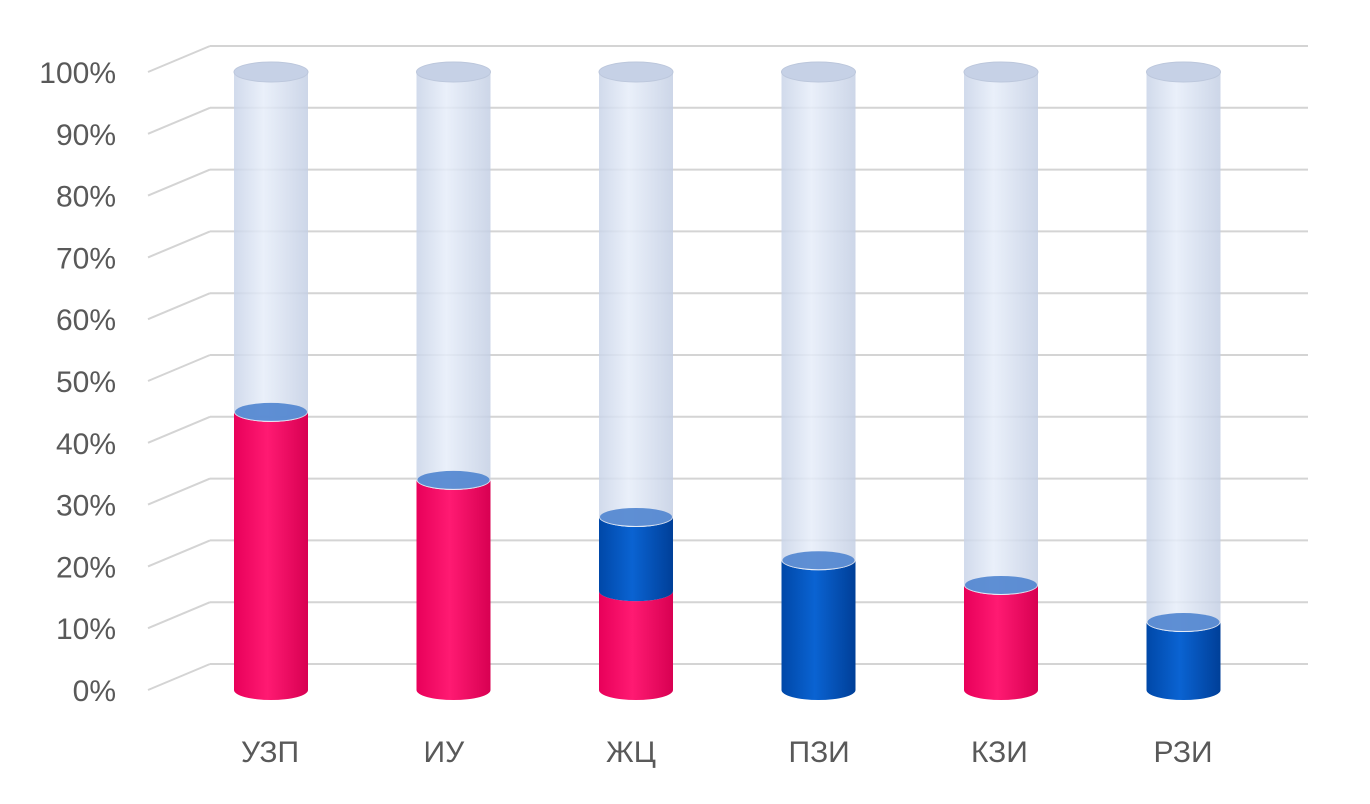  What do you see at coordinates (631, 752) in the screenshot?
I see `x-tick-label: ЖЦ` at bounding box center [631, 752].